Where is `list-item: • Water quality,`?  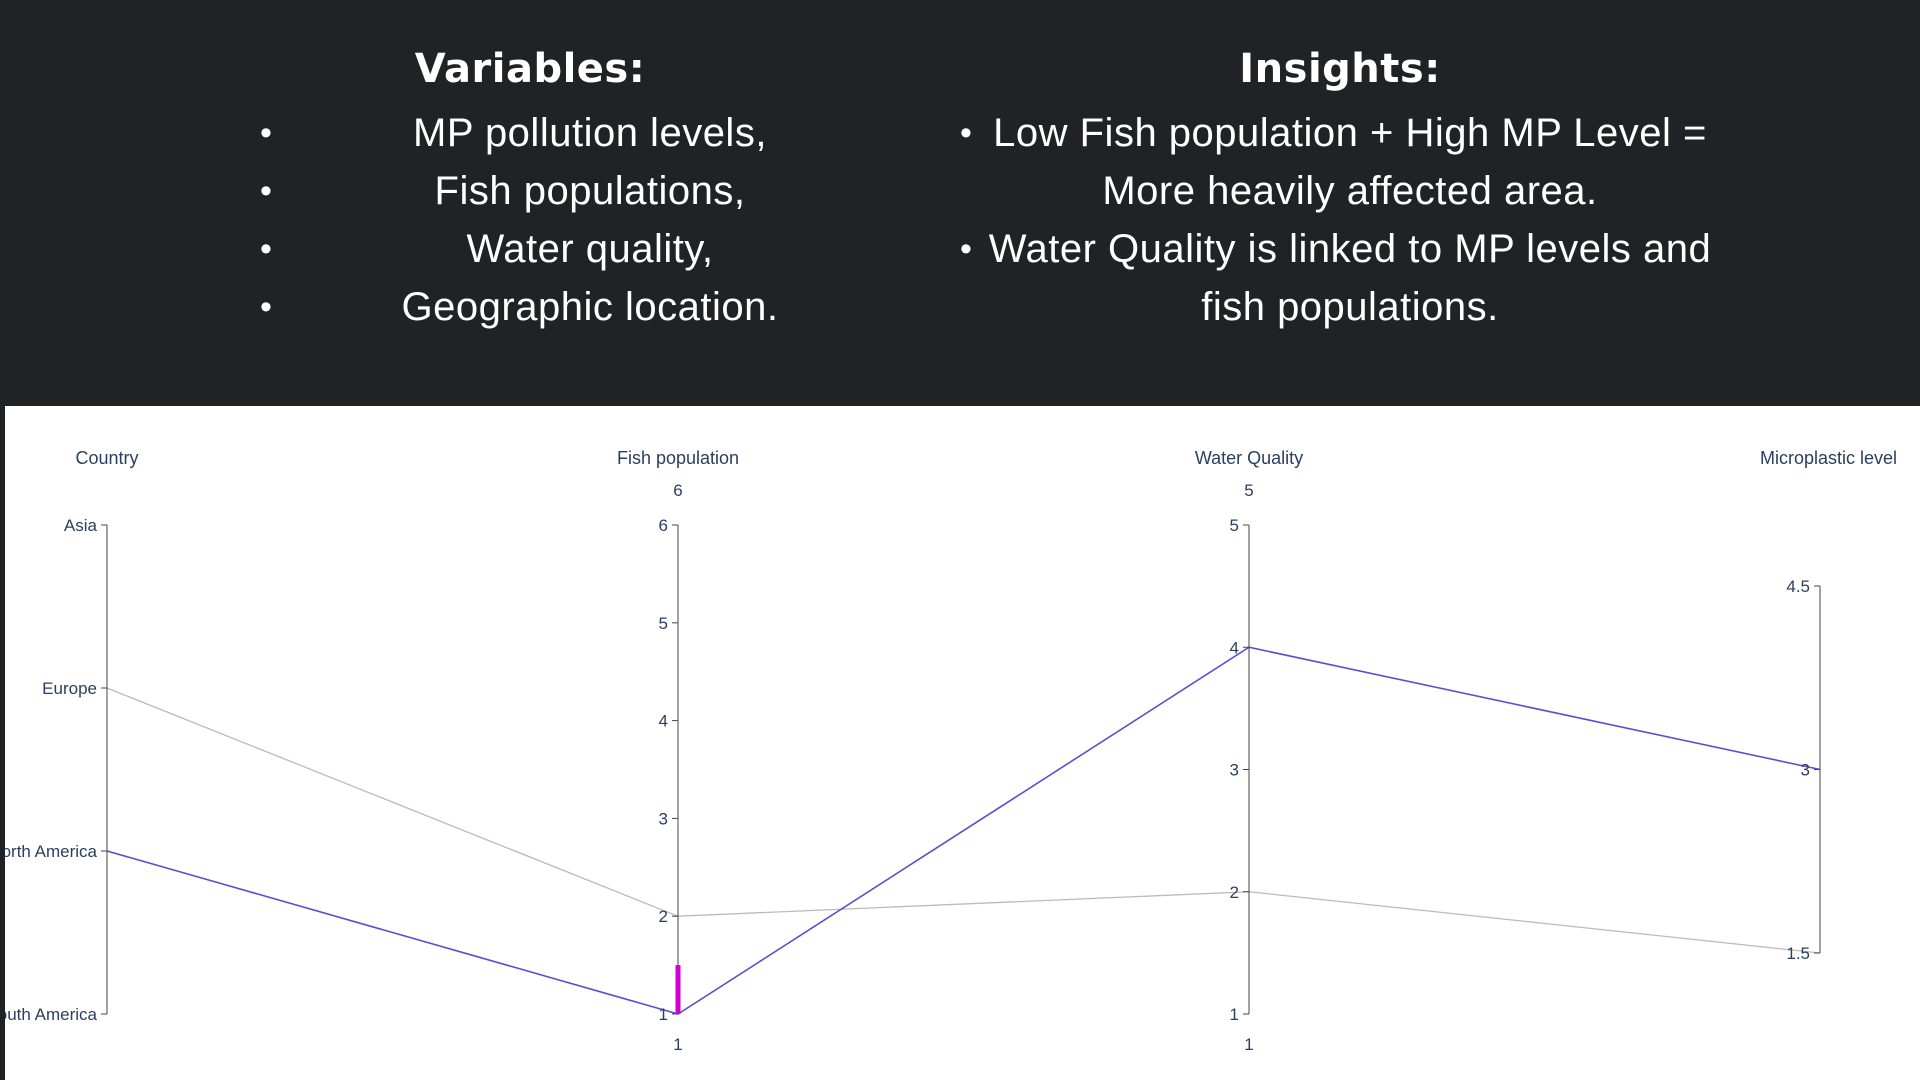 list-item: • Water quality, is located at coordinates (530, 249).